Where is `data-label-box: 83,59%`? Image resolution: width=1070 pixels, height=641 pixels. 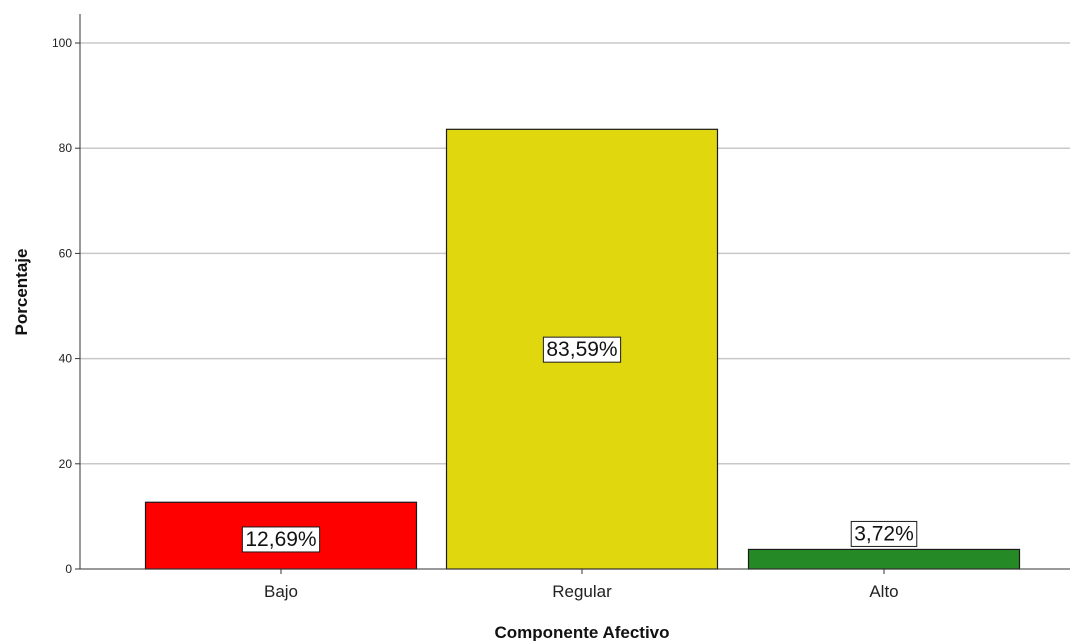
data-label-box: 83,59% is located at coordinates (582, 349).